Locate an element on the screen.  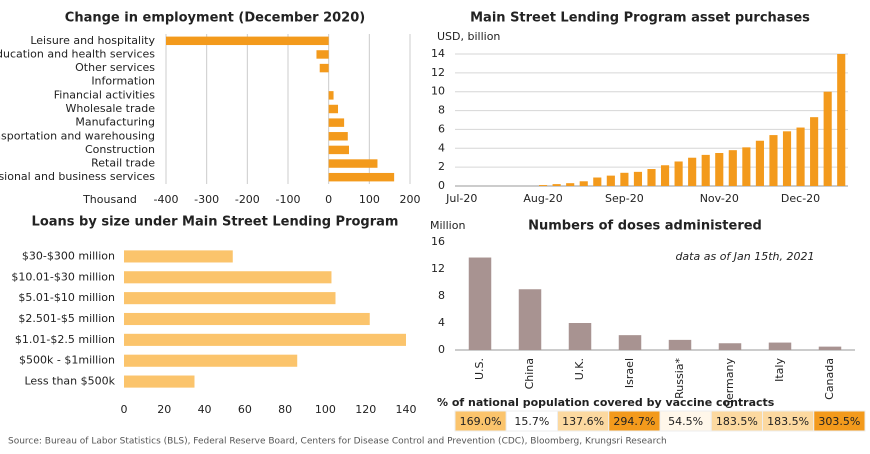
x-tick-label: Germany is located at coordinates (729, 383).